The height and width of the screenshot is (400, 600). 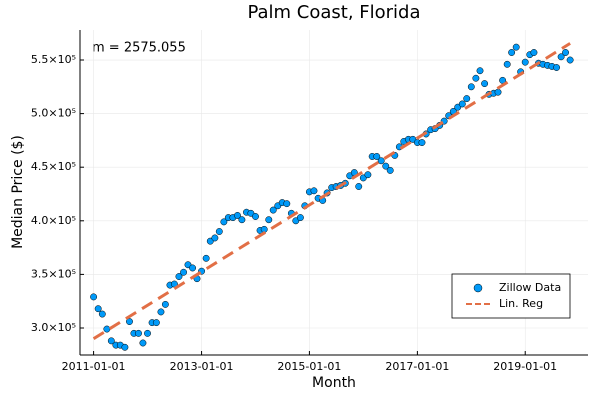 What do you see at coordinates (417, 366) in the screenshot?
I see `x-tick-label: 2017-01-01` at bounding box center [417, 366].